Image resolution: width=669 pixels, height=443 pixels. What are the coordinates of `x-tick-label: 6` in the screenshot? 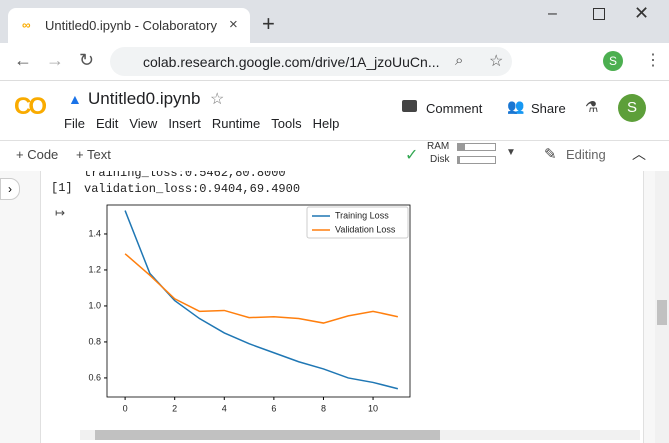 It's located at (273, 408).